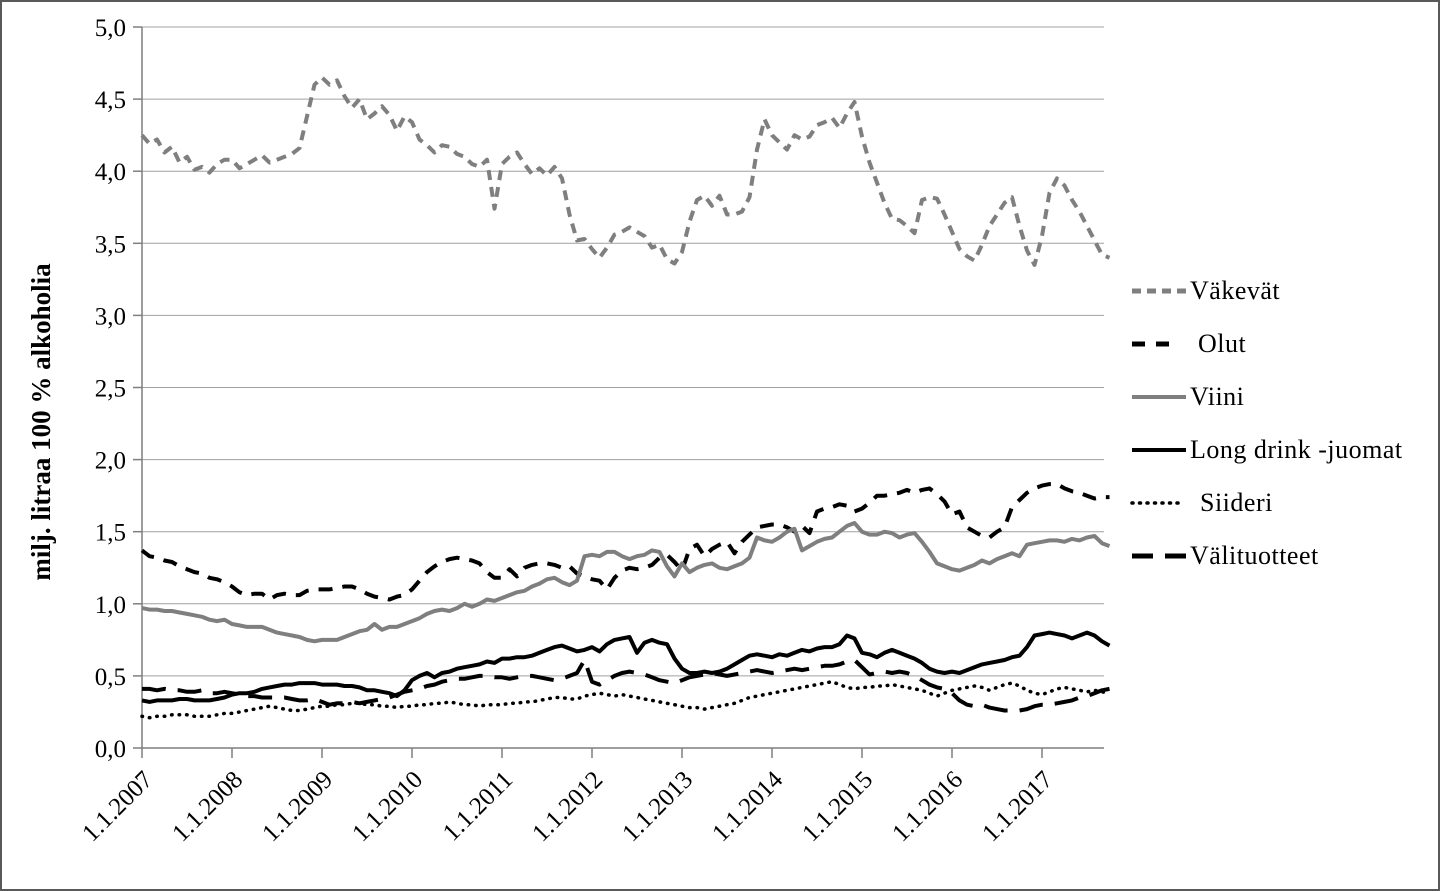 The image size is (1440, 891). I want to click on legend-line-sample-valituotteet, so click(1159, 555).